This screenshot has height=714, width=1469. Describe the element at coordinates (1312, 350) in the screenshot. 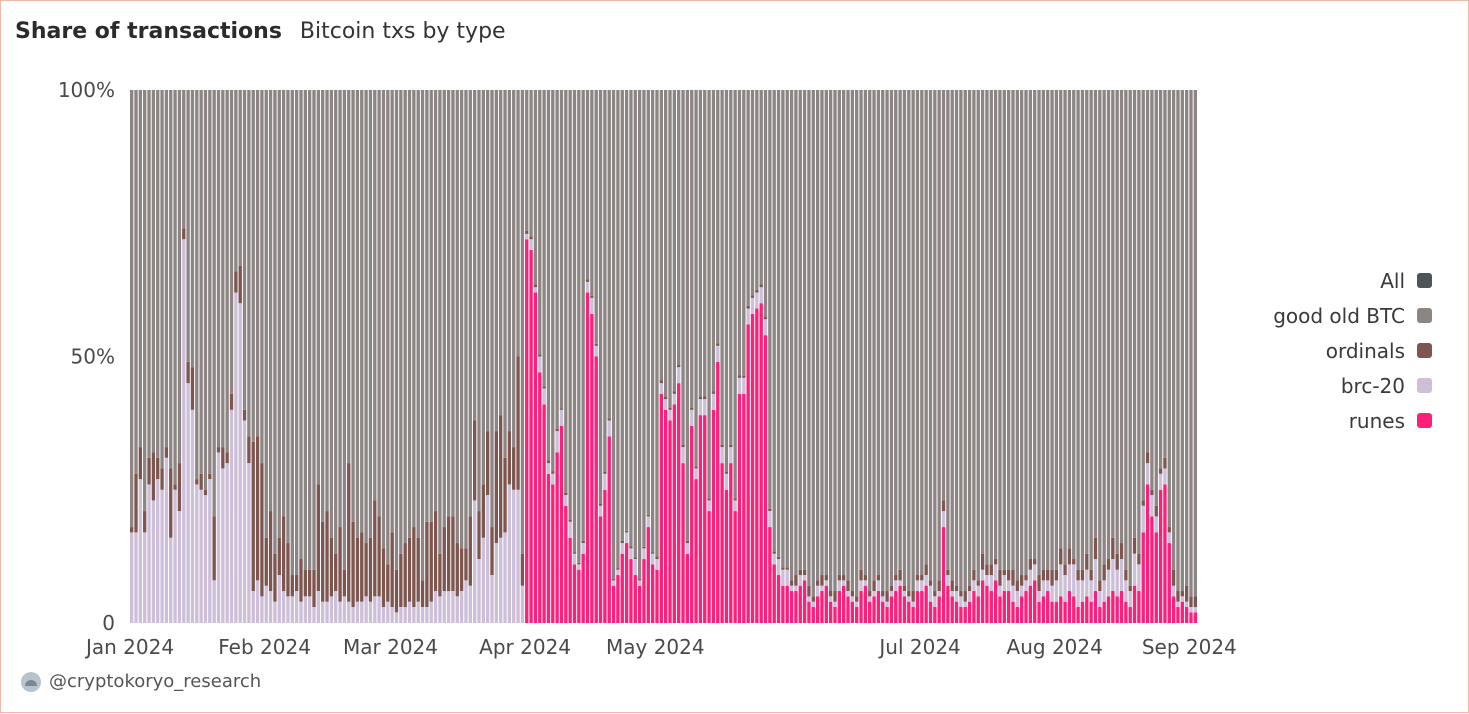

I see `legend-item-ordinals: ordinals` at that location.